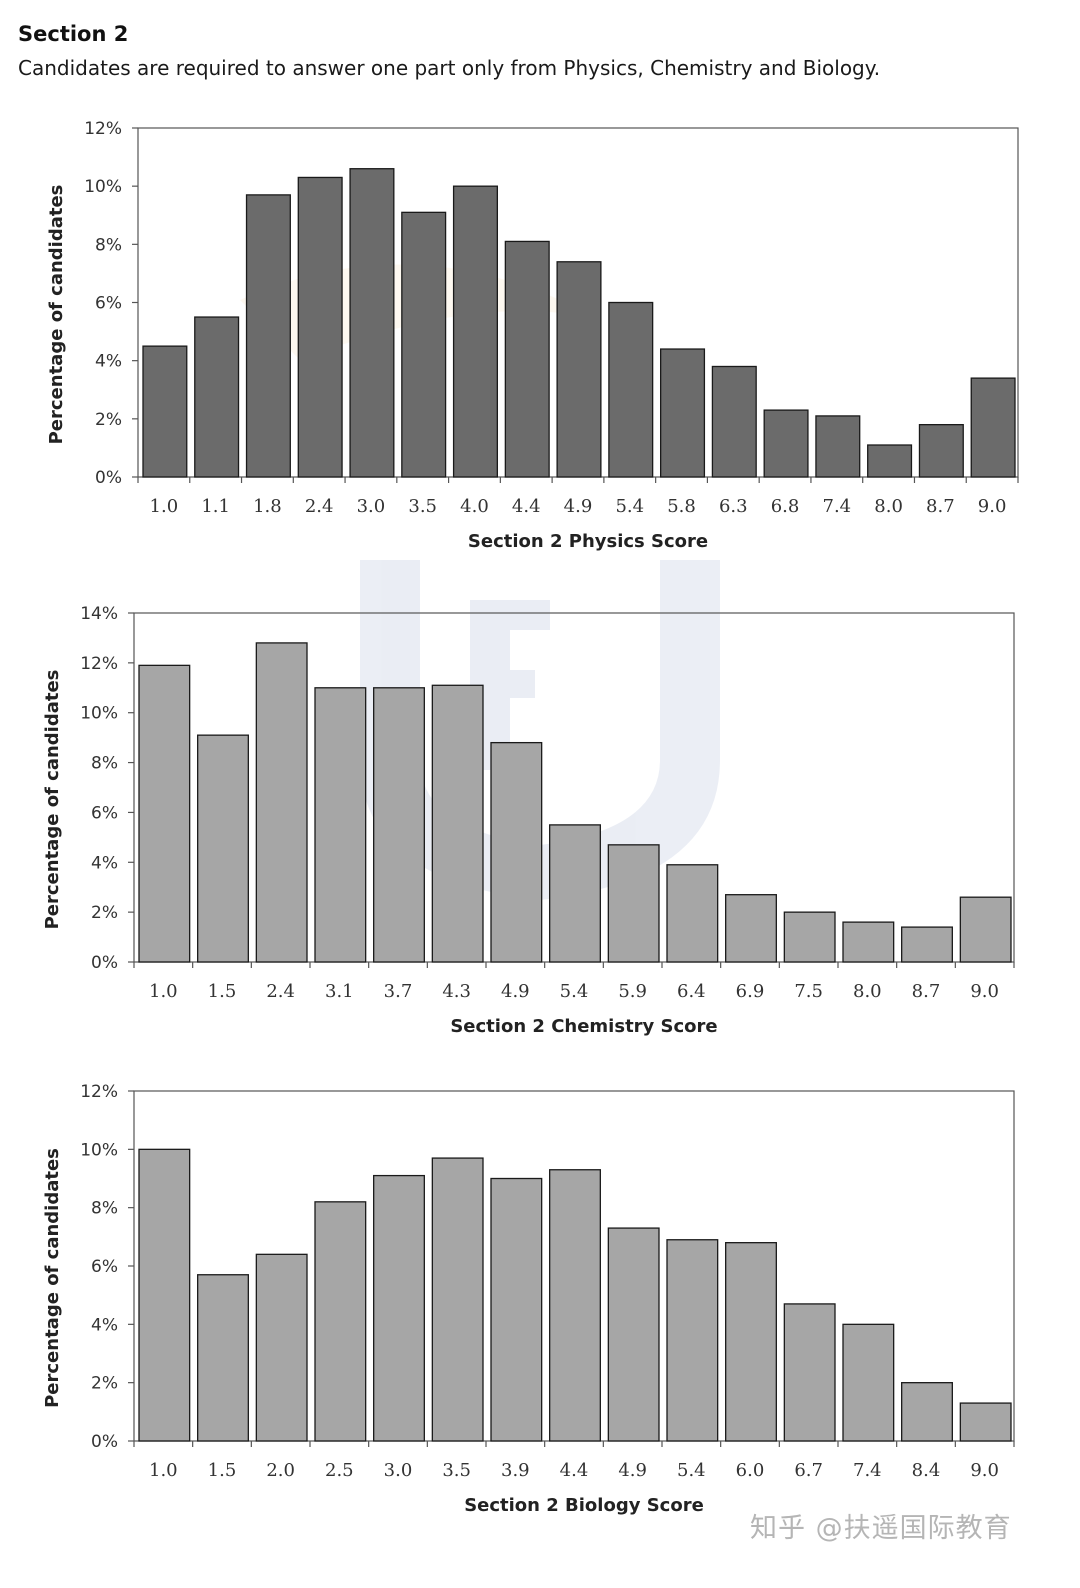 The height and width of the screenshot is (1588, 1080). I want to click on x-tick-label: 6.3, so click(733, 506).